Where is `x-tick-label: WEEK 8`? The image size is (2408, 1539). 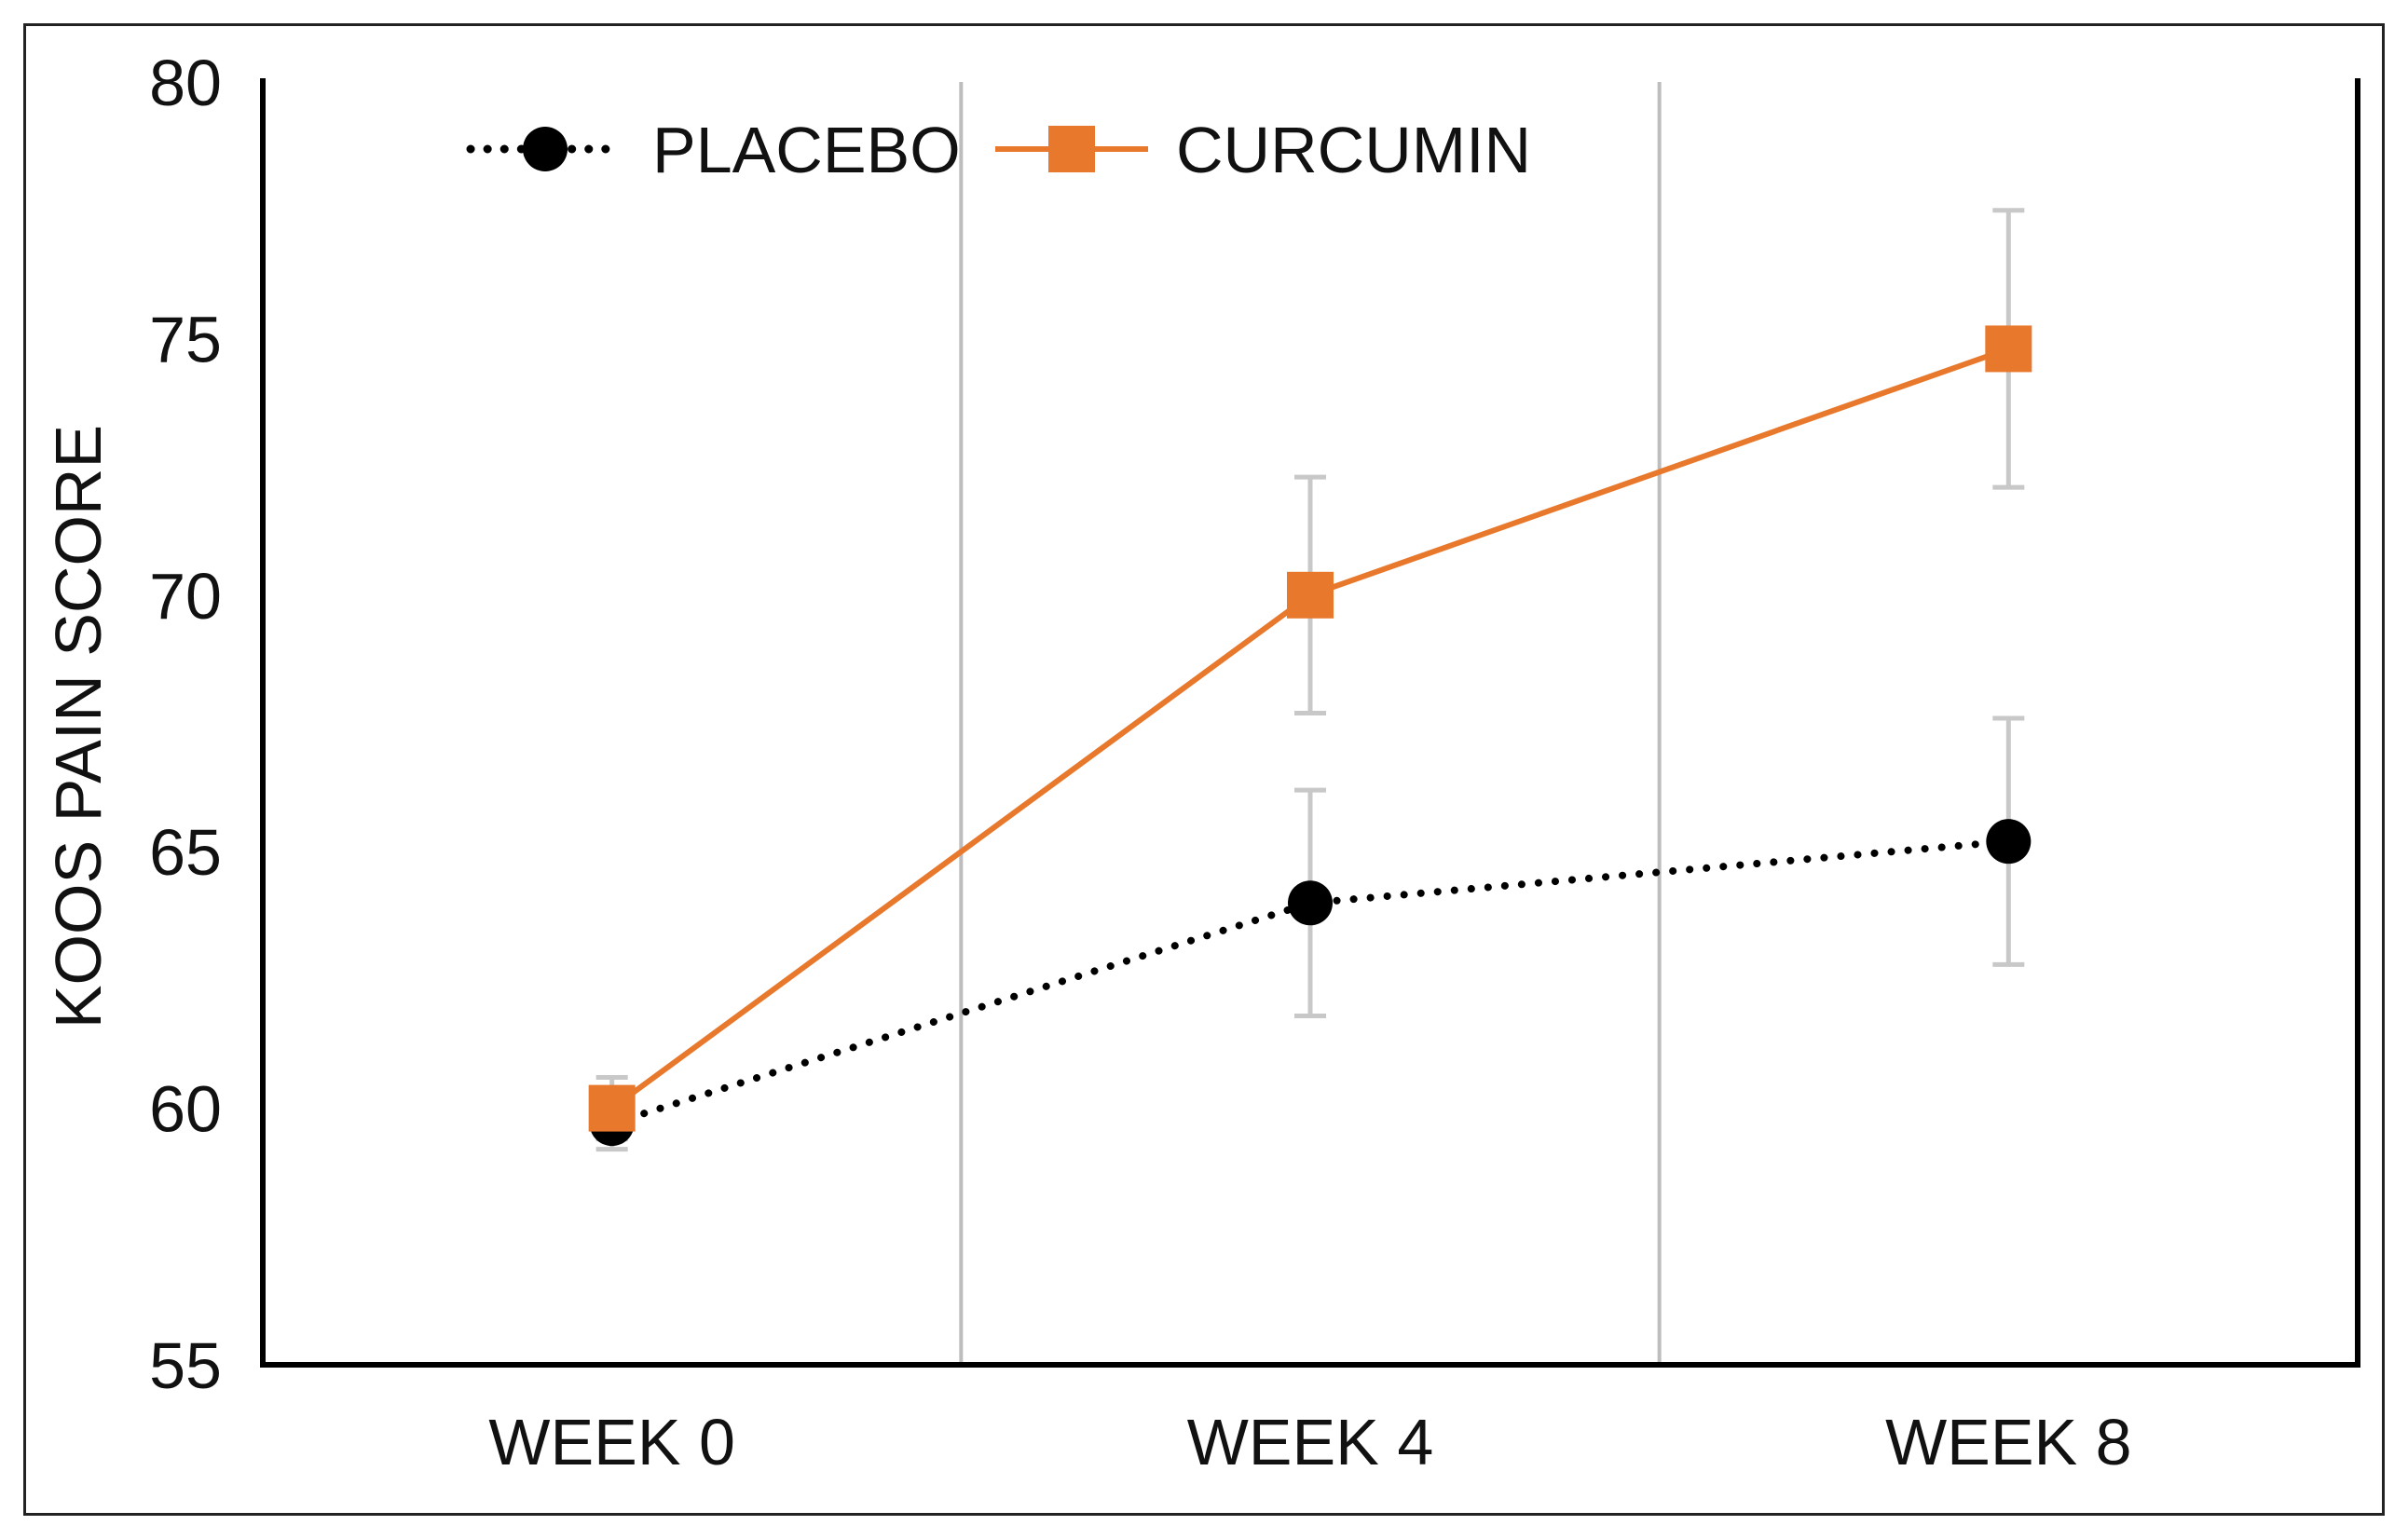
x-tick-label: WEEK 8 is located at coordinates (2008, 1442).